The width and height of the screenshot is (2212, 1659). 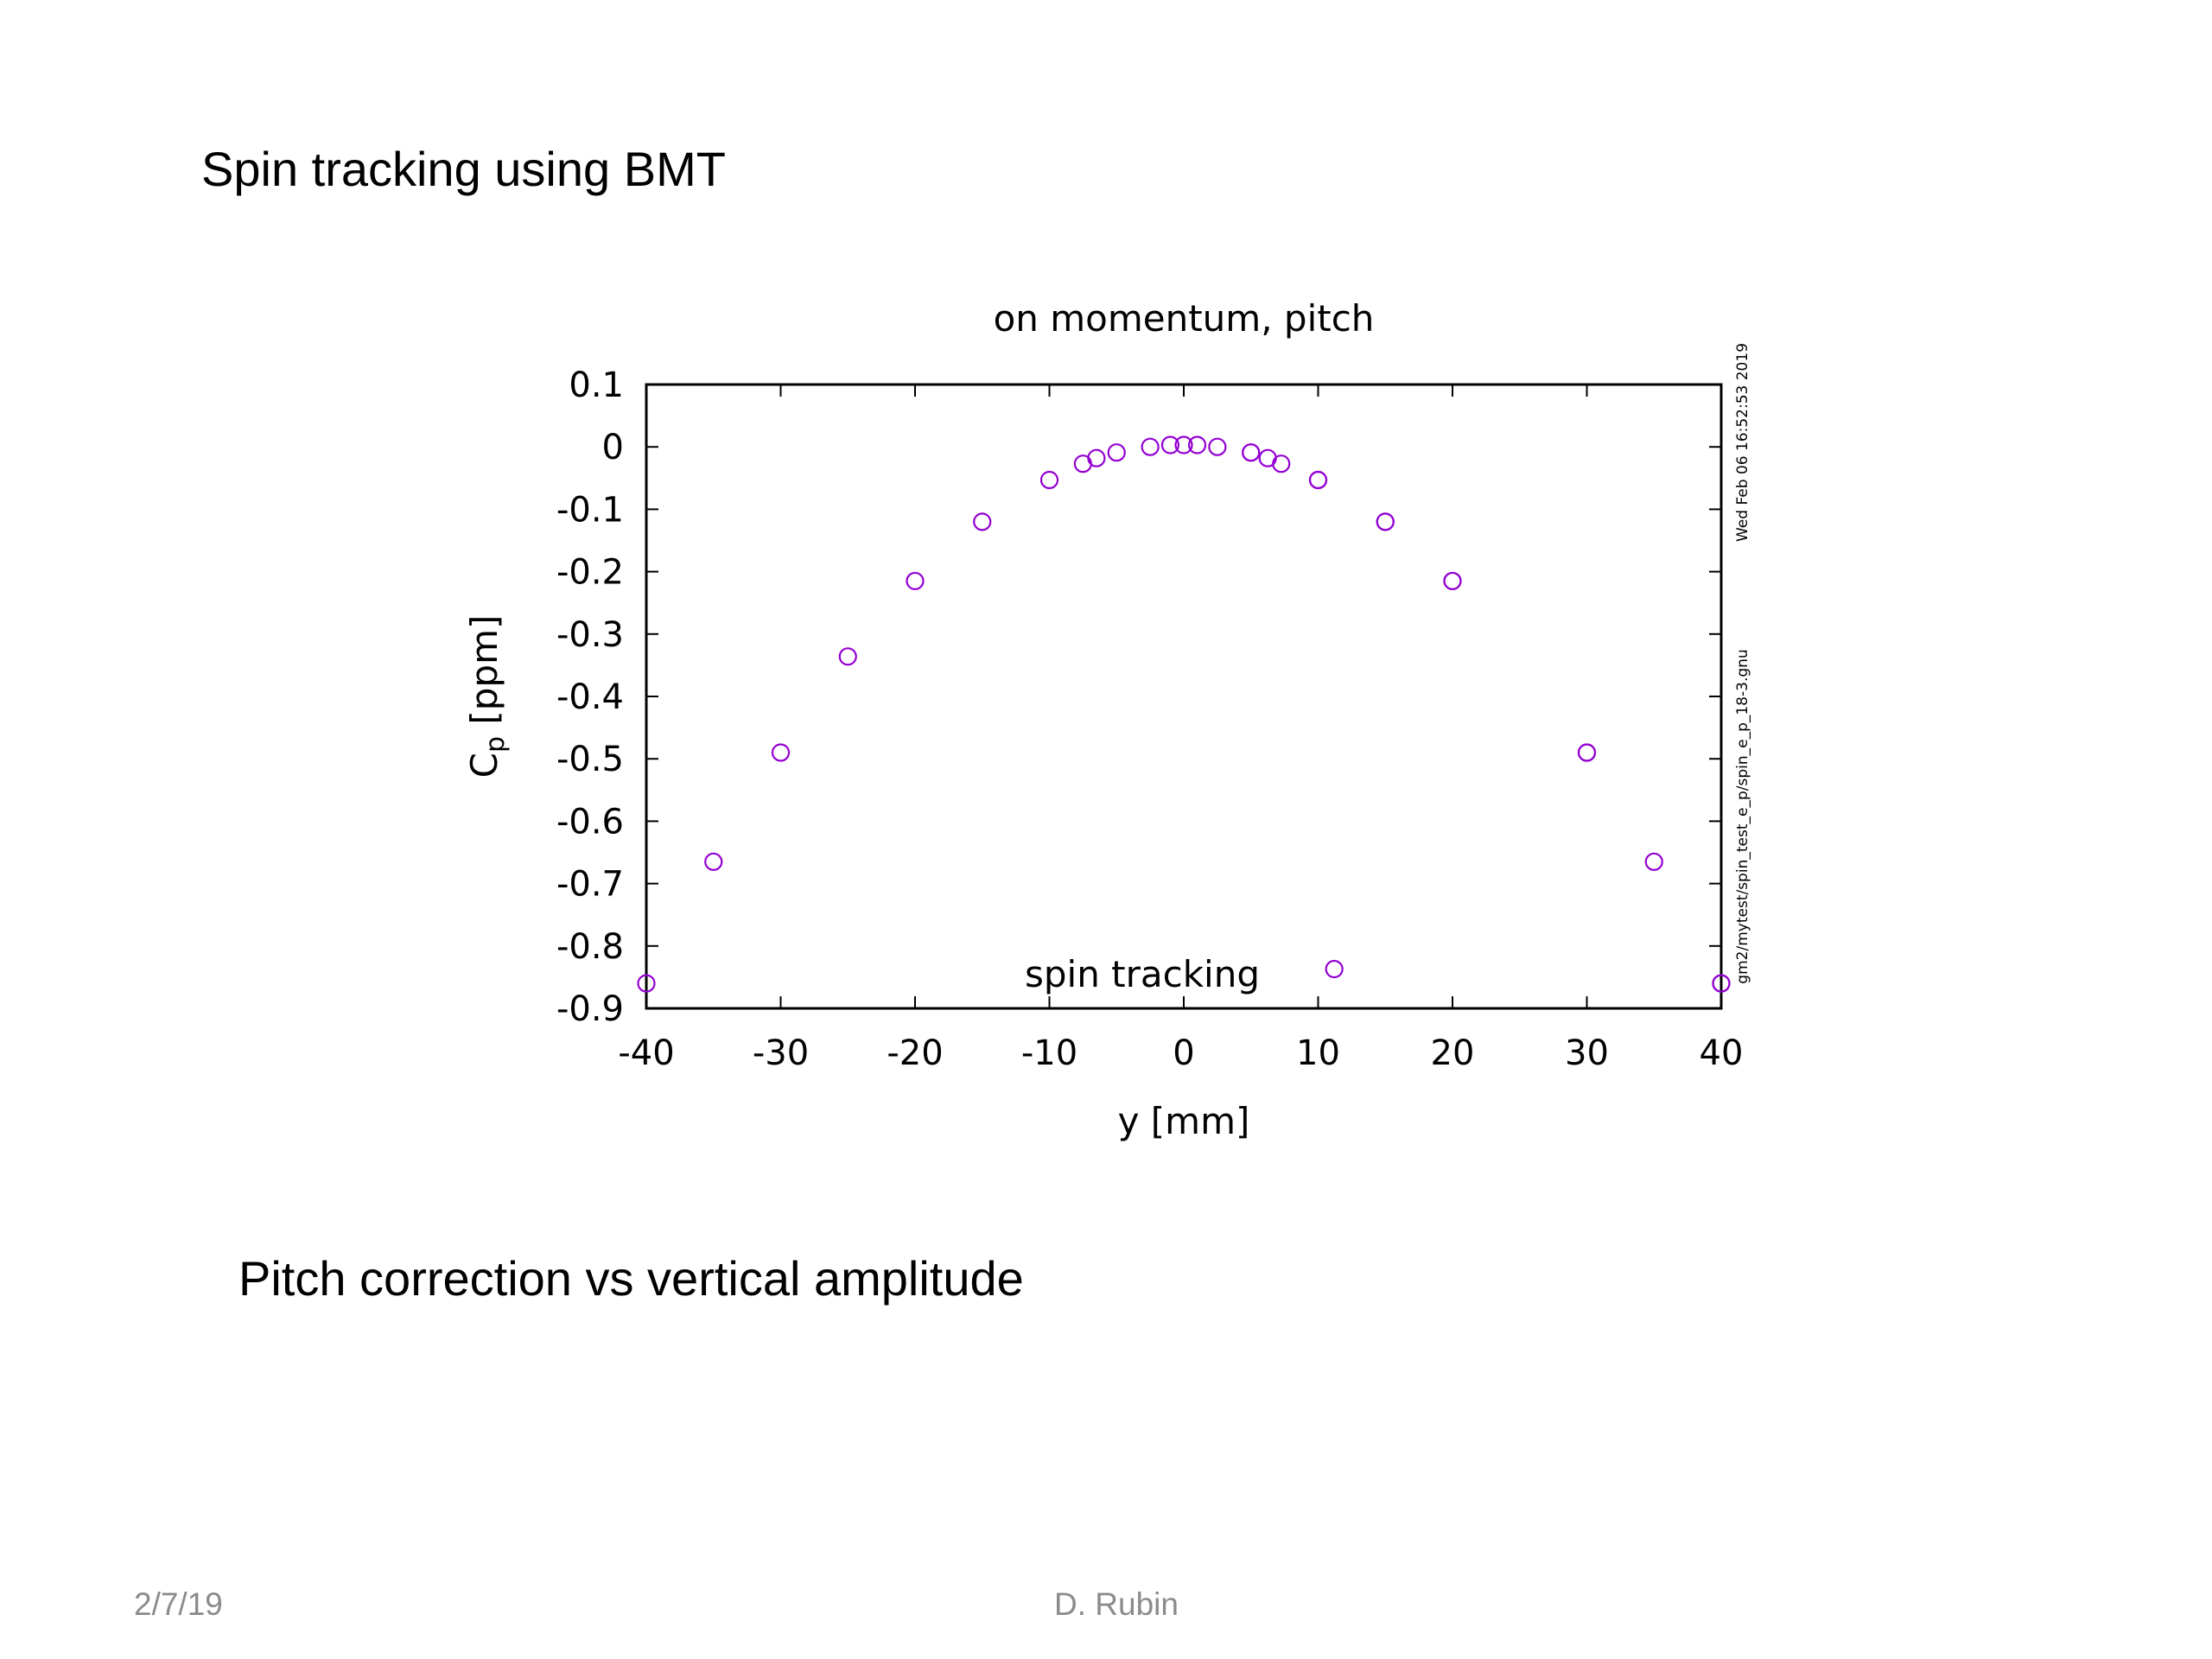 I want to click on x-tick-label: 10, so click(x=1318, y=1053).